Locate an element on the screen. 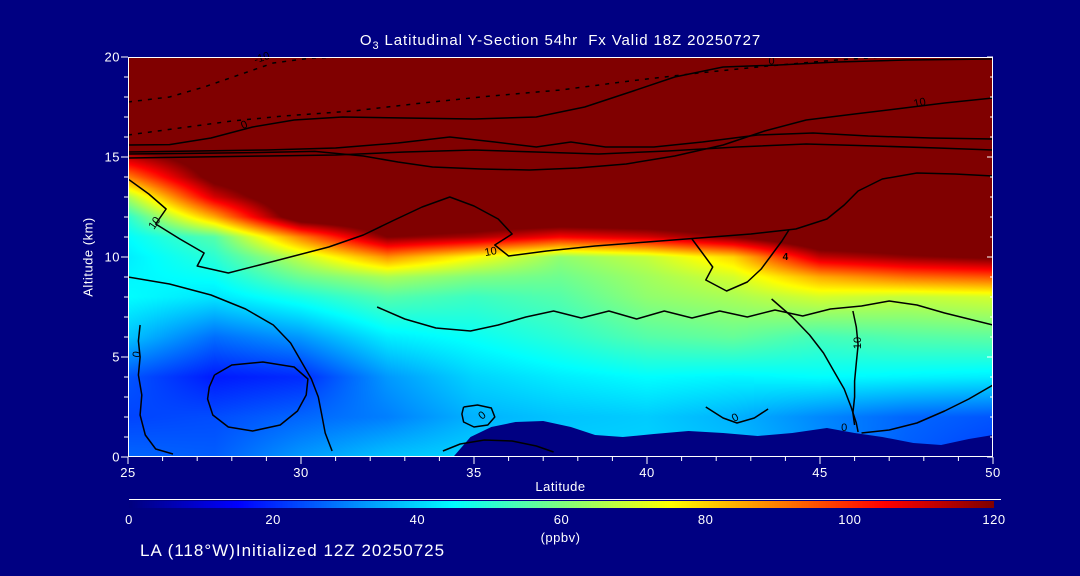  contour-line-zero-loop-small is located at coordinates (478, 416).